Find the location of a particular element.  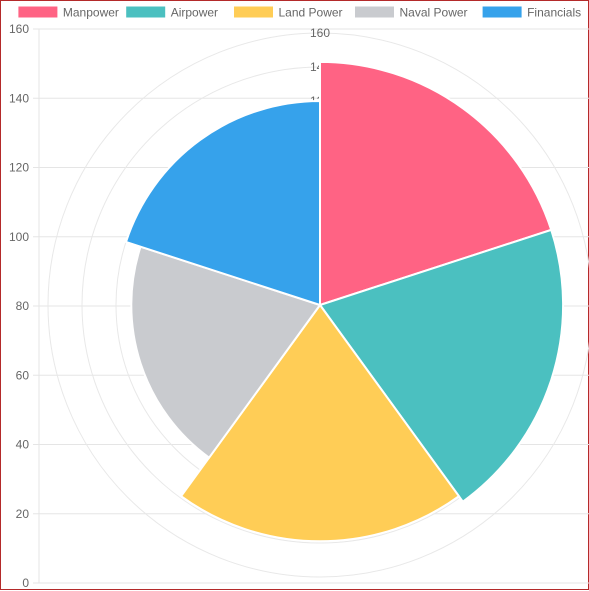

y-tick-label: 60 is located at coordinates (23, 375).